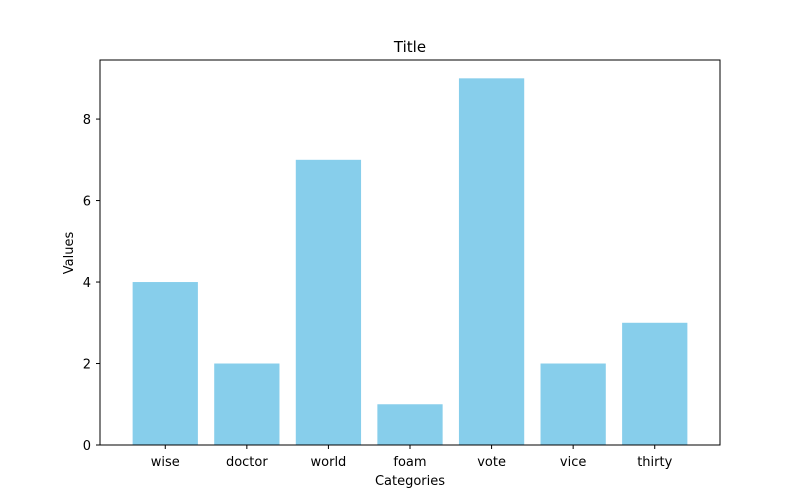  I want to click on bar-wise, so click(165, 363).